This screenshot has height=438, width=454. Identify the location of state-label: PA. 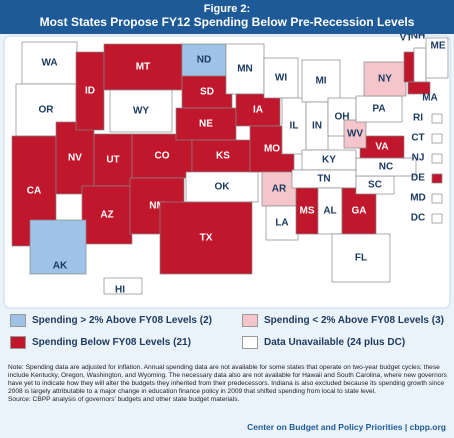
(378, 109).